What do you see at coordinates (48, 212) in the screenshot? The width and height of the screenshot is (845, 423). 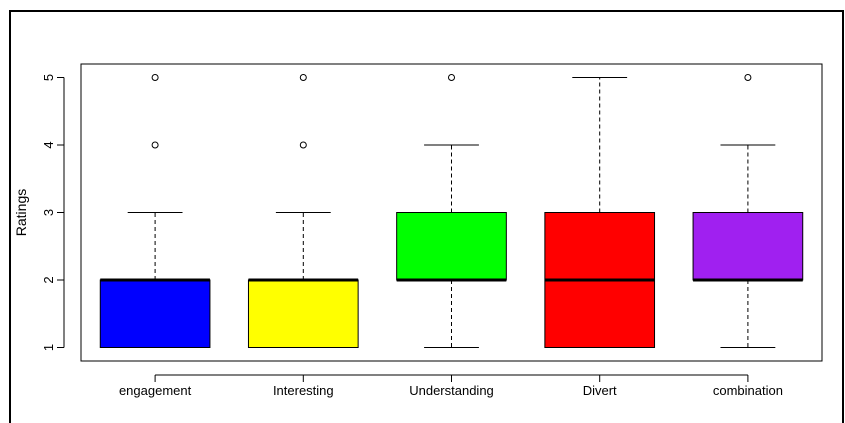 I see `y-tick-label: 3` at bounding box center [48, 212].